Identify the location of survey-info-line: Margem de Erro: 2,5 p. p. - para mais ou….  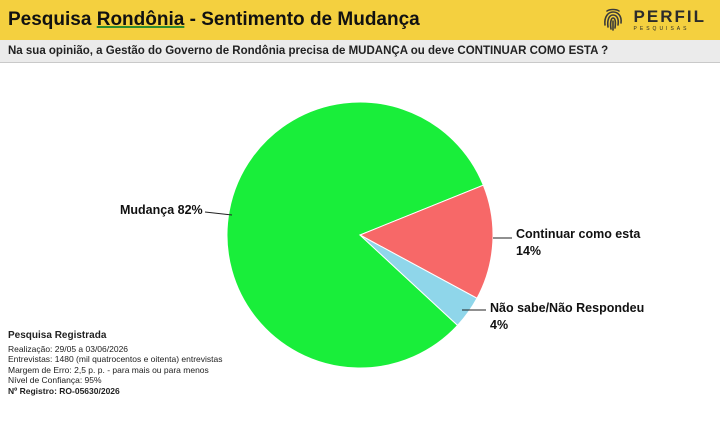
(108, 369).